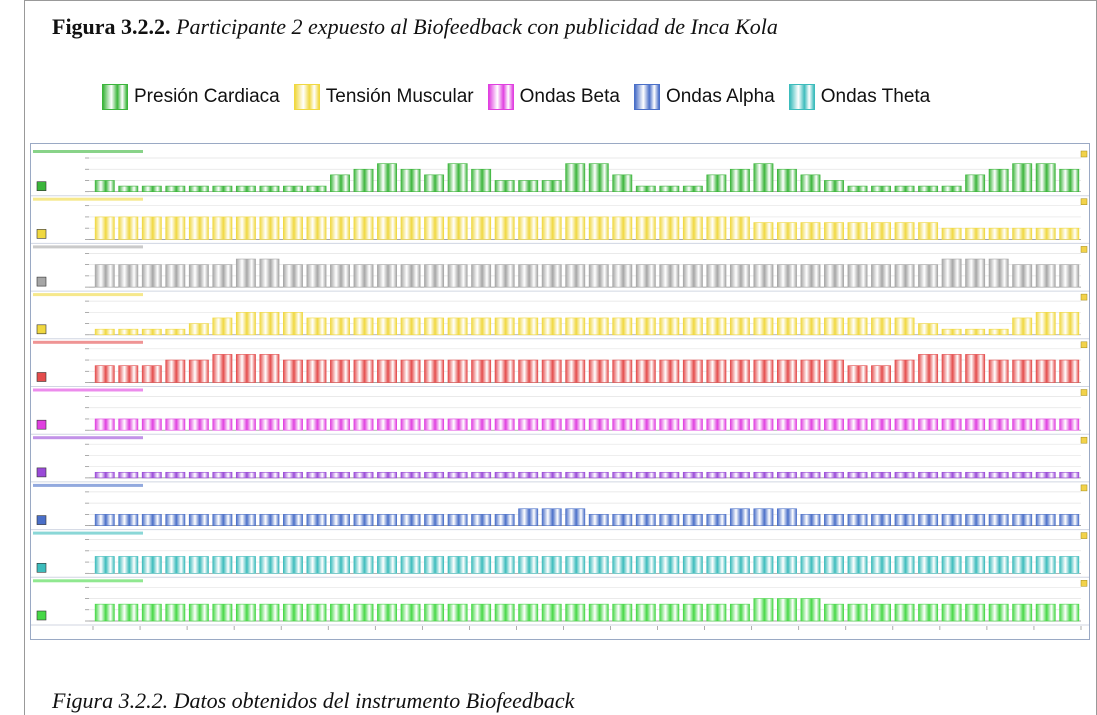 The height and width of the screenshot is (715, 1097). I want to click on legend-item: Presión Cardiaca, so click(191, 97).